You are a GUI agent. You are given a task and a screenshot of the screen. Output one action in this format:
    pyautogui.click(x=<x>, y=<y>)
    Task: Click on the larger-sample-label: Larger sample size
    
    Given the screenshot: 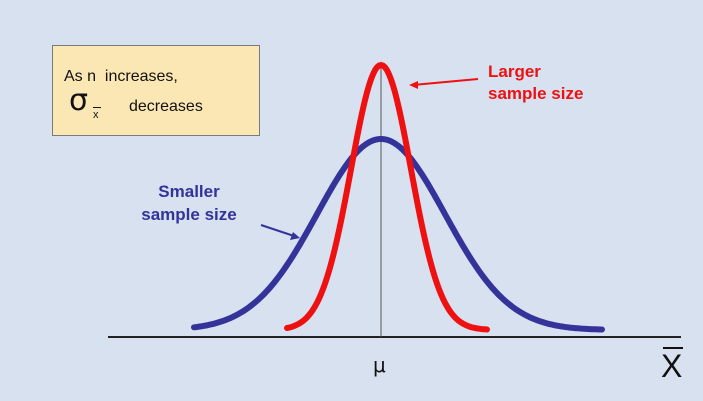 What is the action you would take?
    pyautogui.click(x=535, y=83)
    